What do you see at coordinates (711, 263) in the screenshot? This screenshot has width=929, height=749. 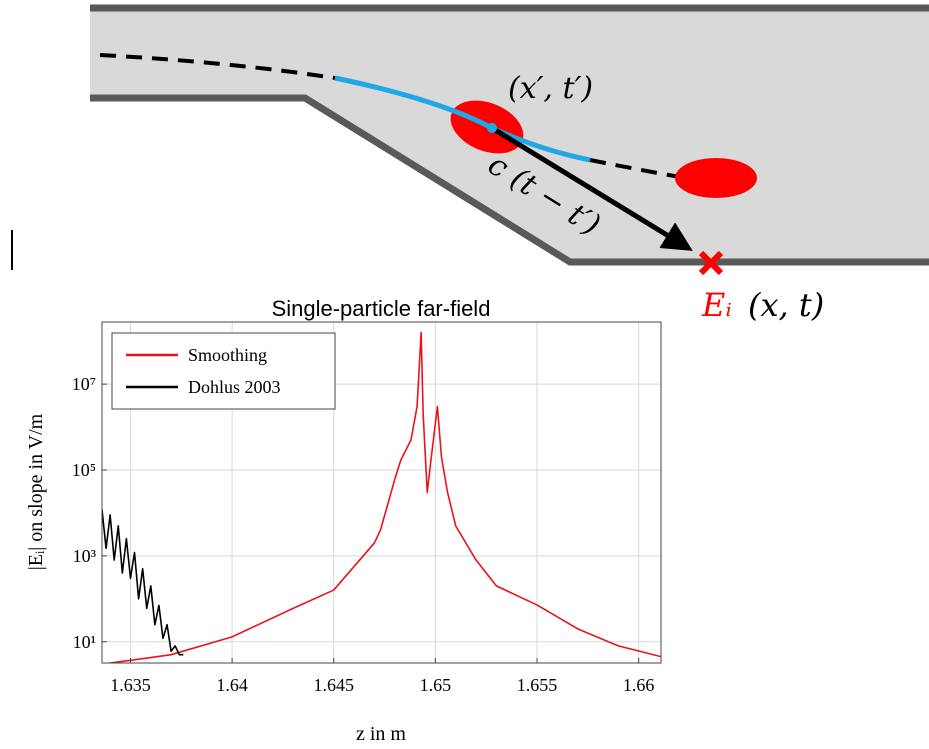 I see `observation-point` at bounding box center [711, 263].